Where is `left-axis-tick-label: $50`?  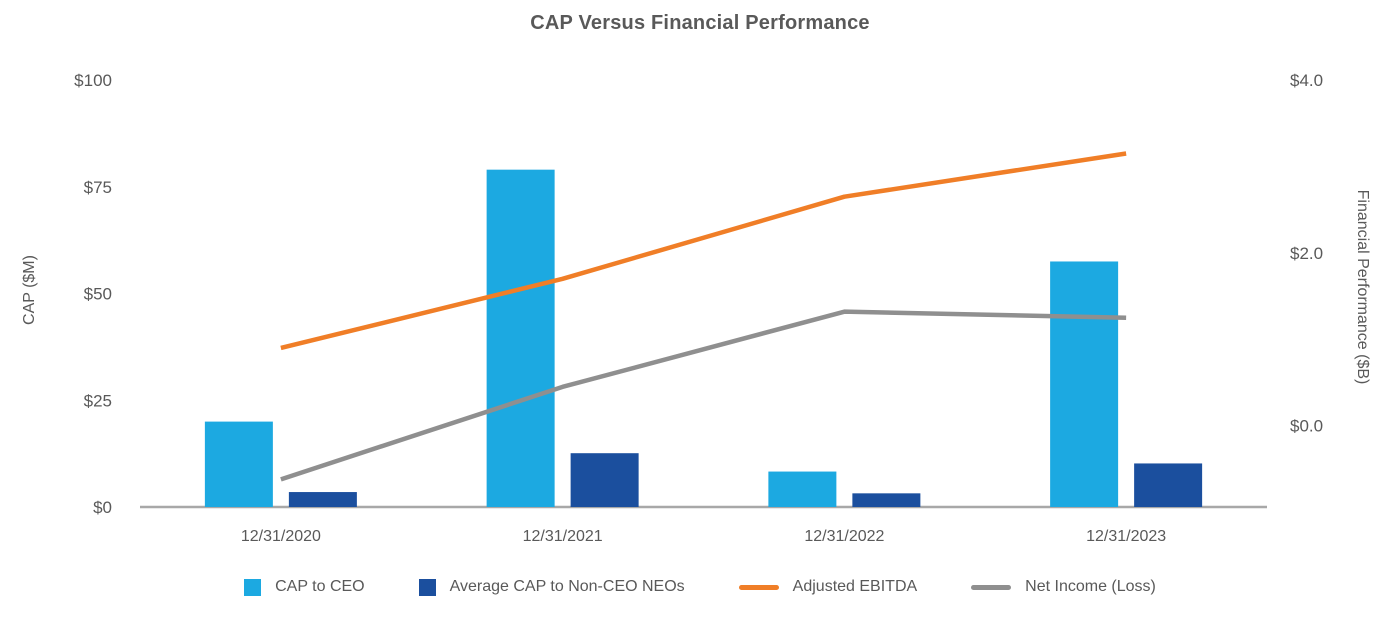
left-axis-tick-label: $50 is located at coordinates (98, 294).